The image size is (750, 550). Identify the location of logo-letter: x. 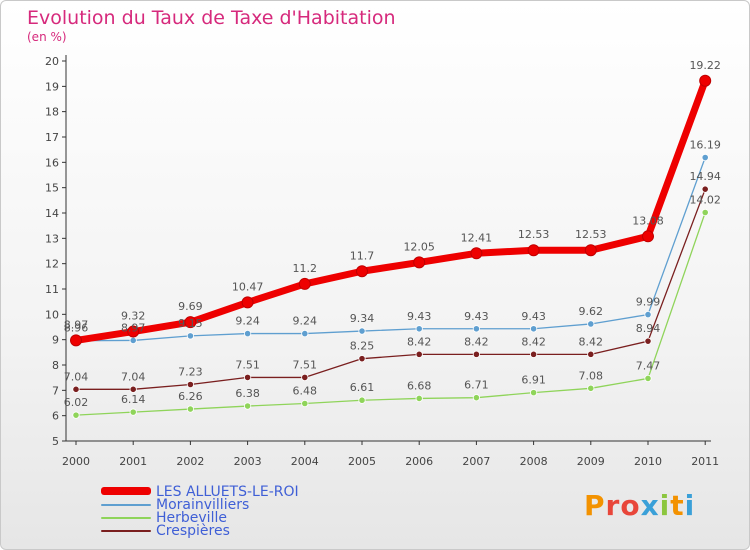
(650, 505).